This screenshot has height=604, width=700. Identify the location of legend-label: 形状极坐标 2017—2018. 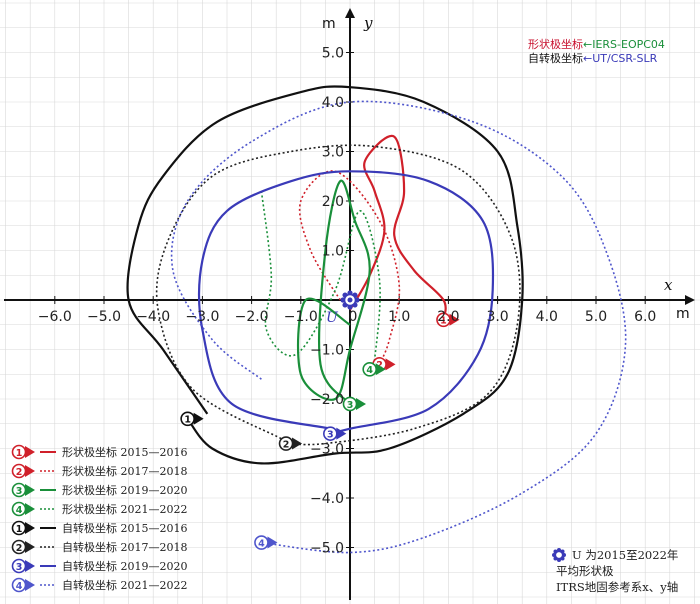
(125, 471).